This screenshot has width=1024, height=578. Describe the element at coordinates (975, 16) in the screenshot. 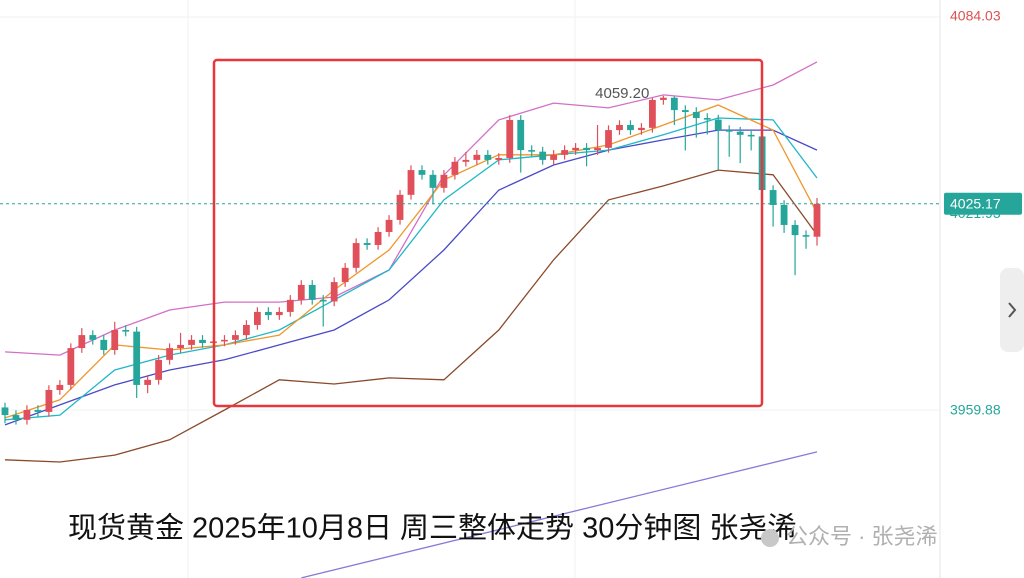

I see `y-tick-label: 4084.03` at that location.